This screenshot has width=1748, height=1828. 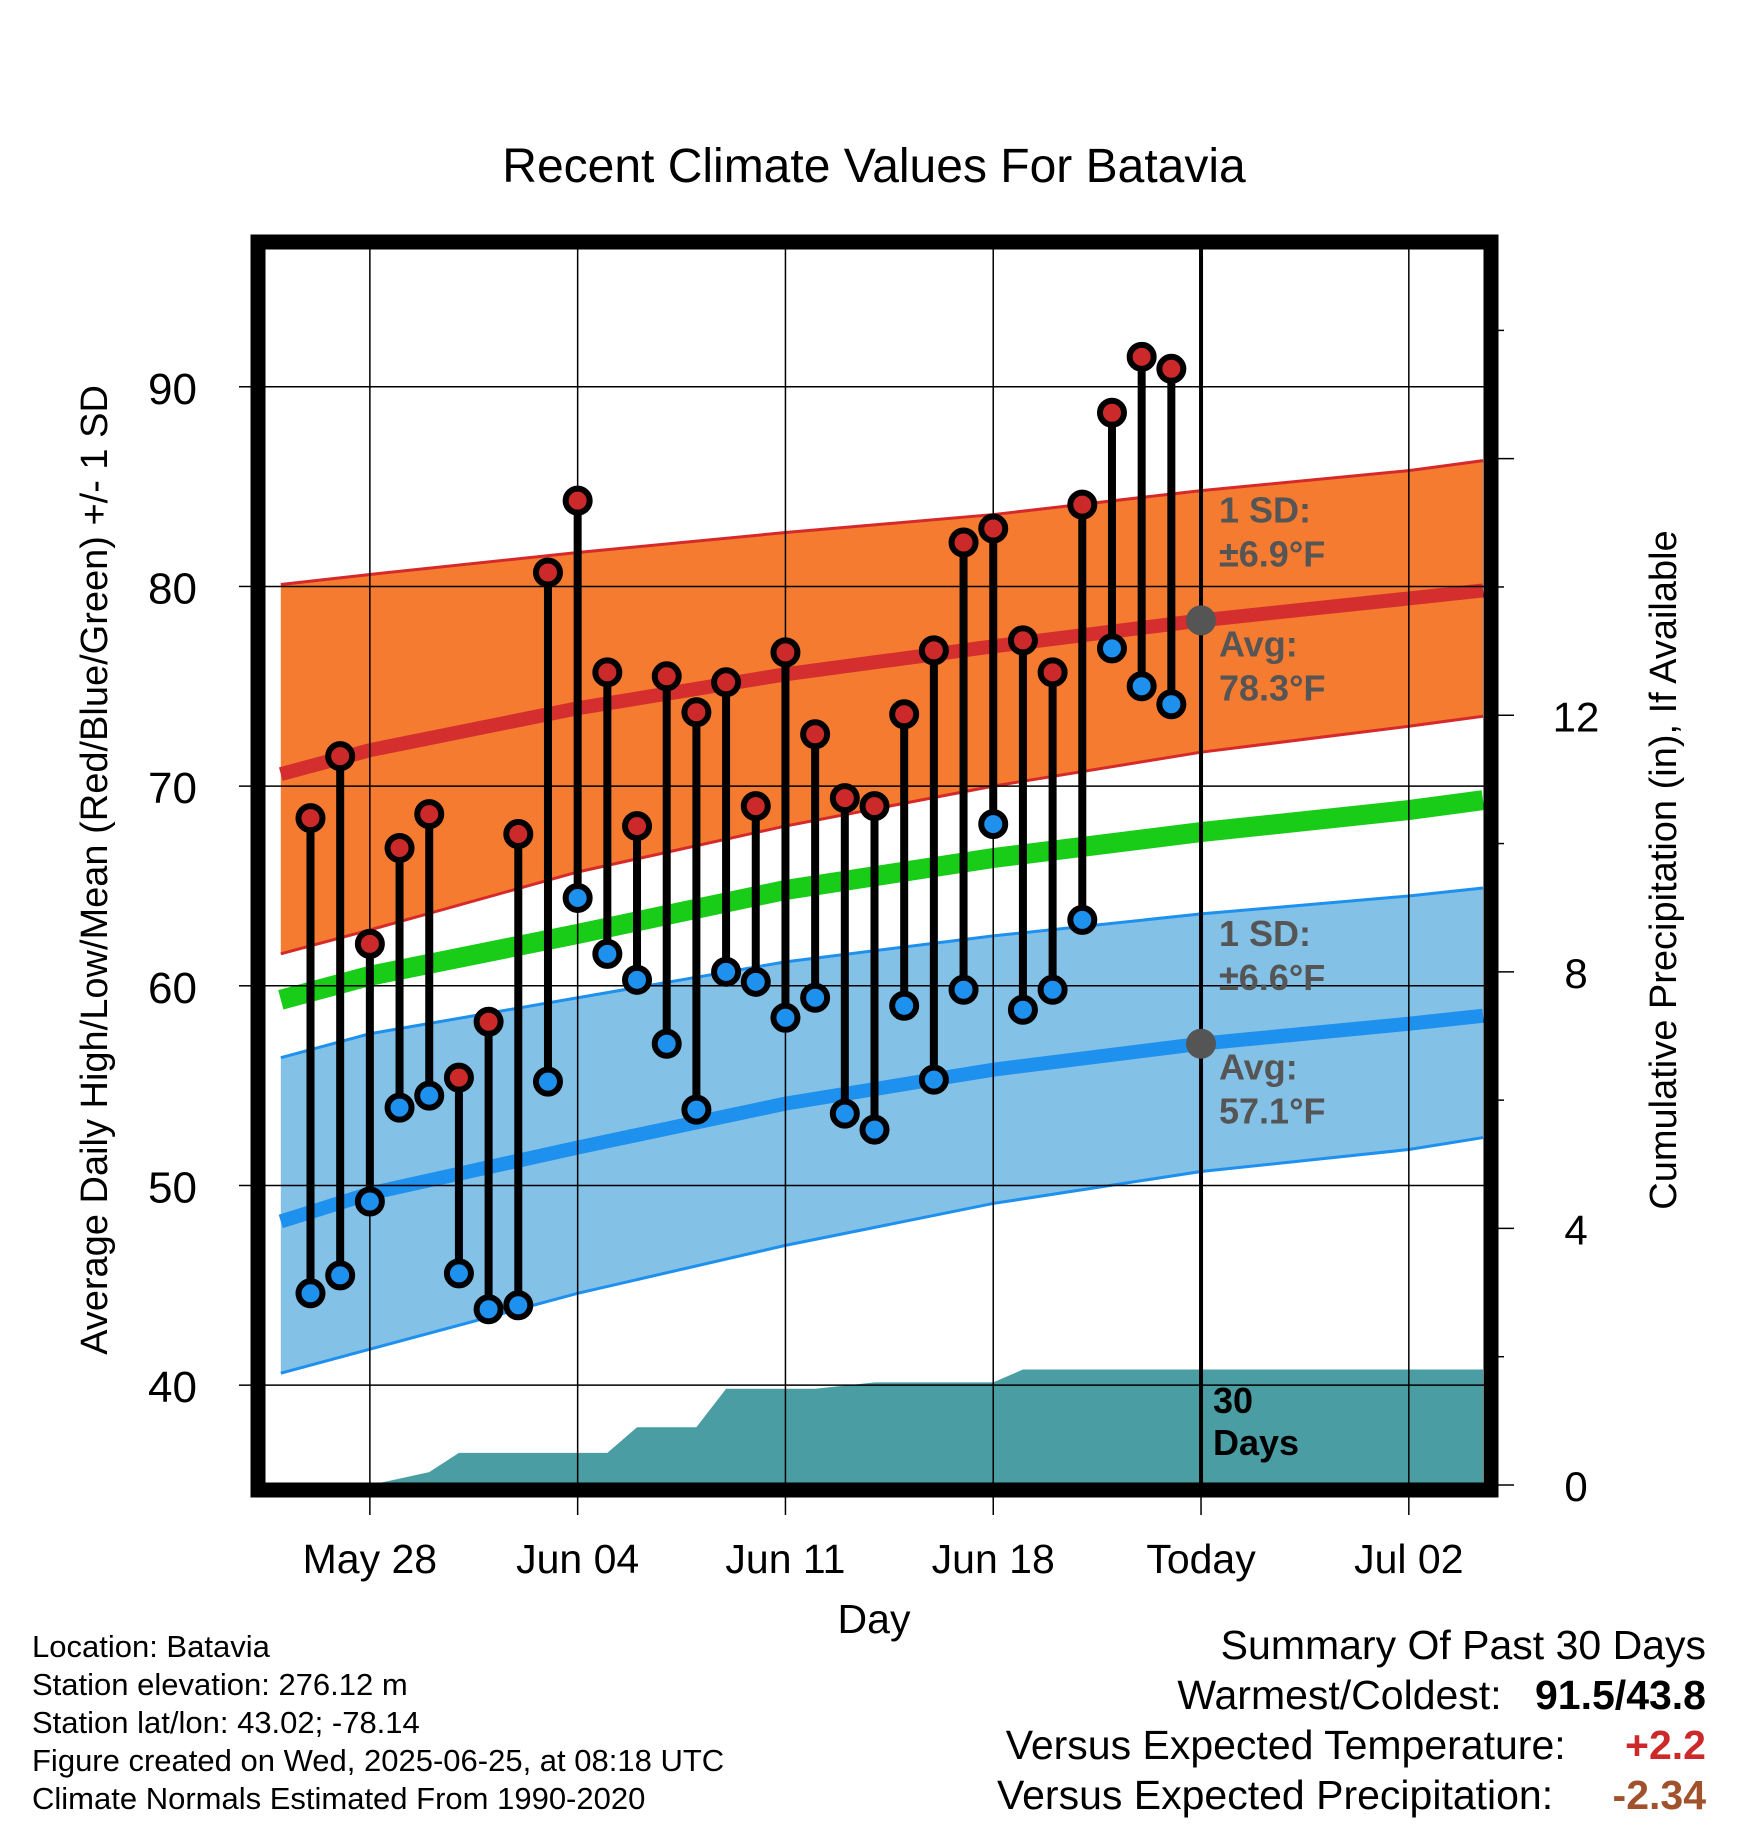 What do you see at coordinates (1233, 1400) in the screenshot?
I see `days-count-label: 30` at bounding box center [1233, 1400].